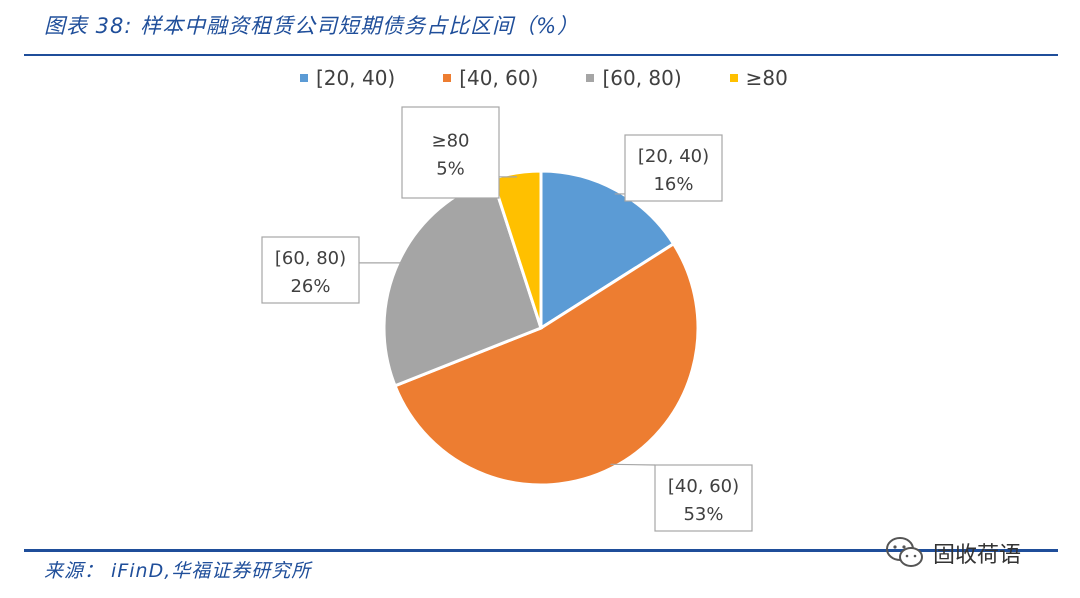  I want to click on footer-divider, so click(541, 550).